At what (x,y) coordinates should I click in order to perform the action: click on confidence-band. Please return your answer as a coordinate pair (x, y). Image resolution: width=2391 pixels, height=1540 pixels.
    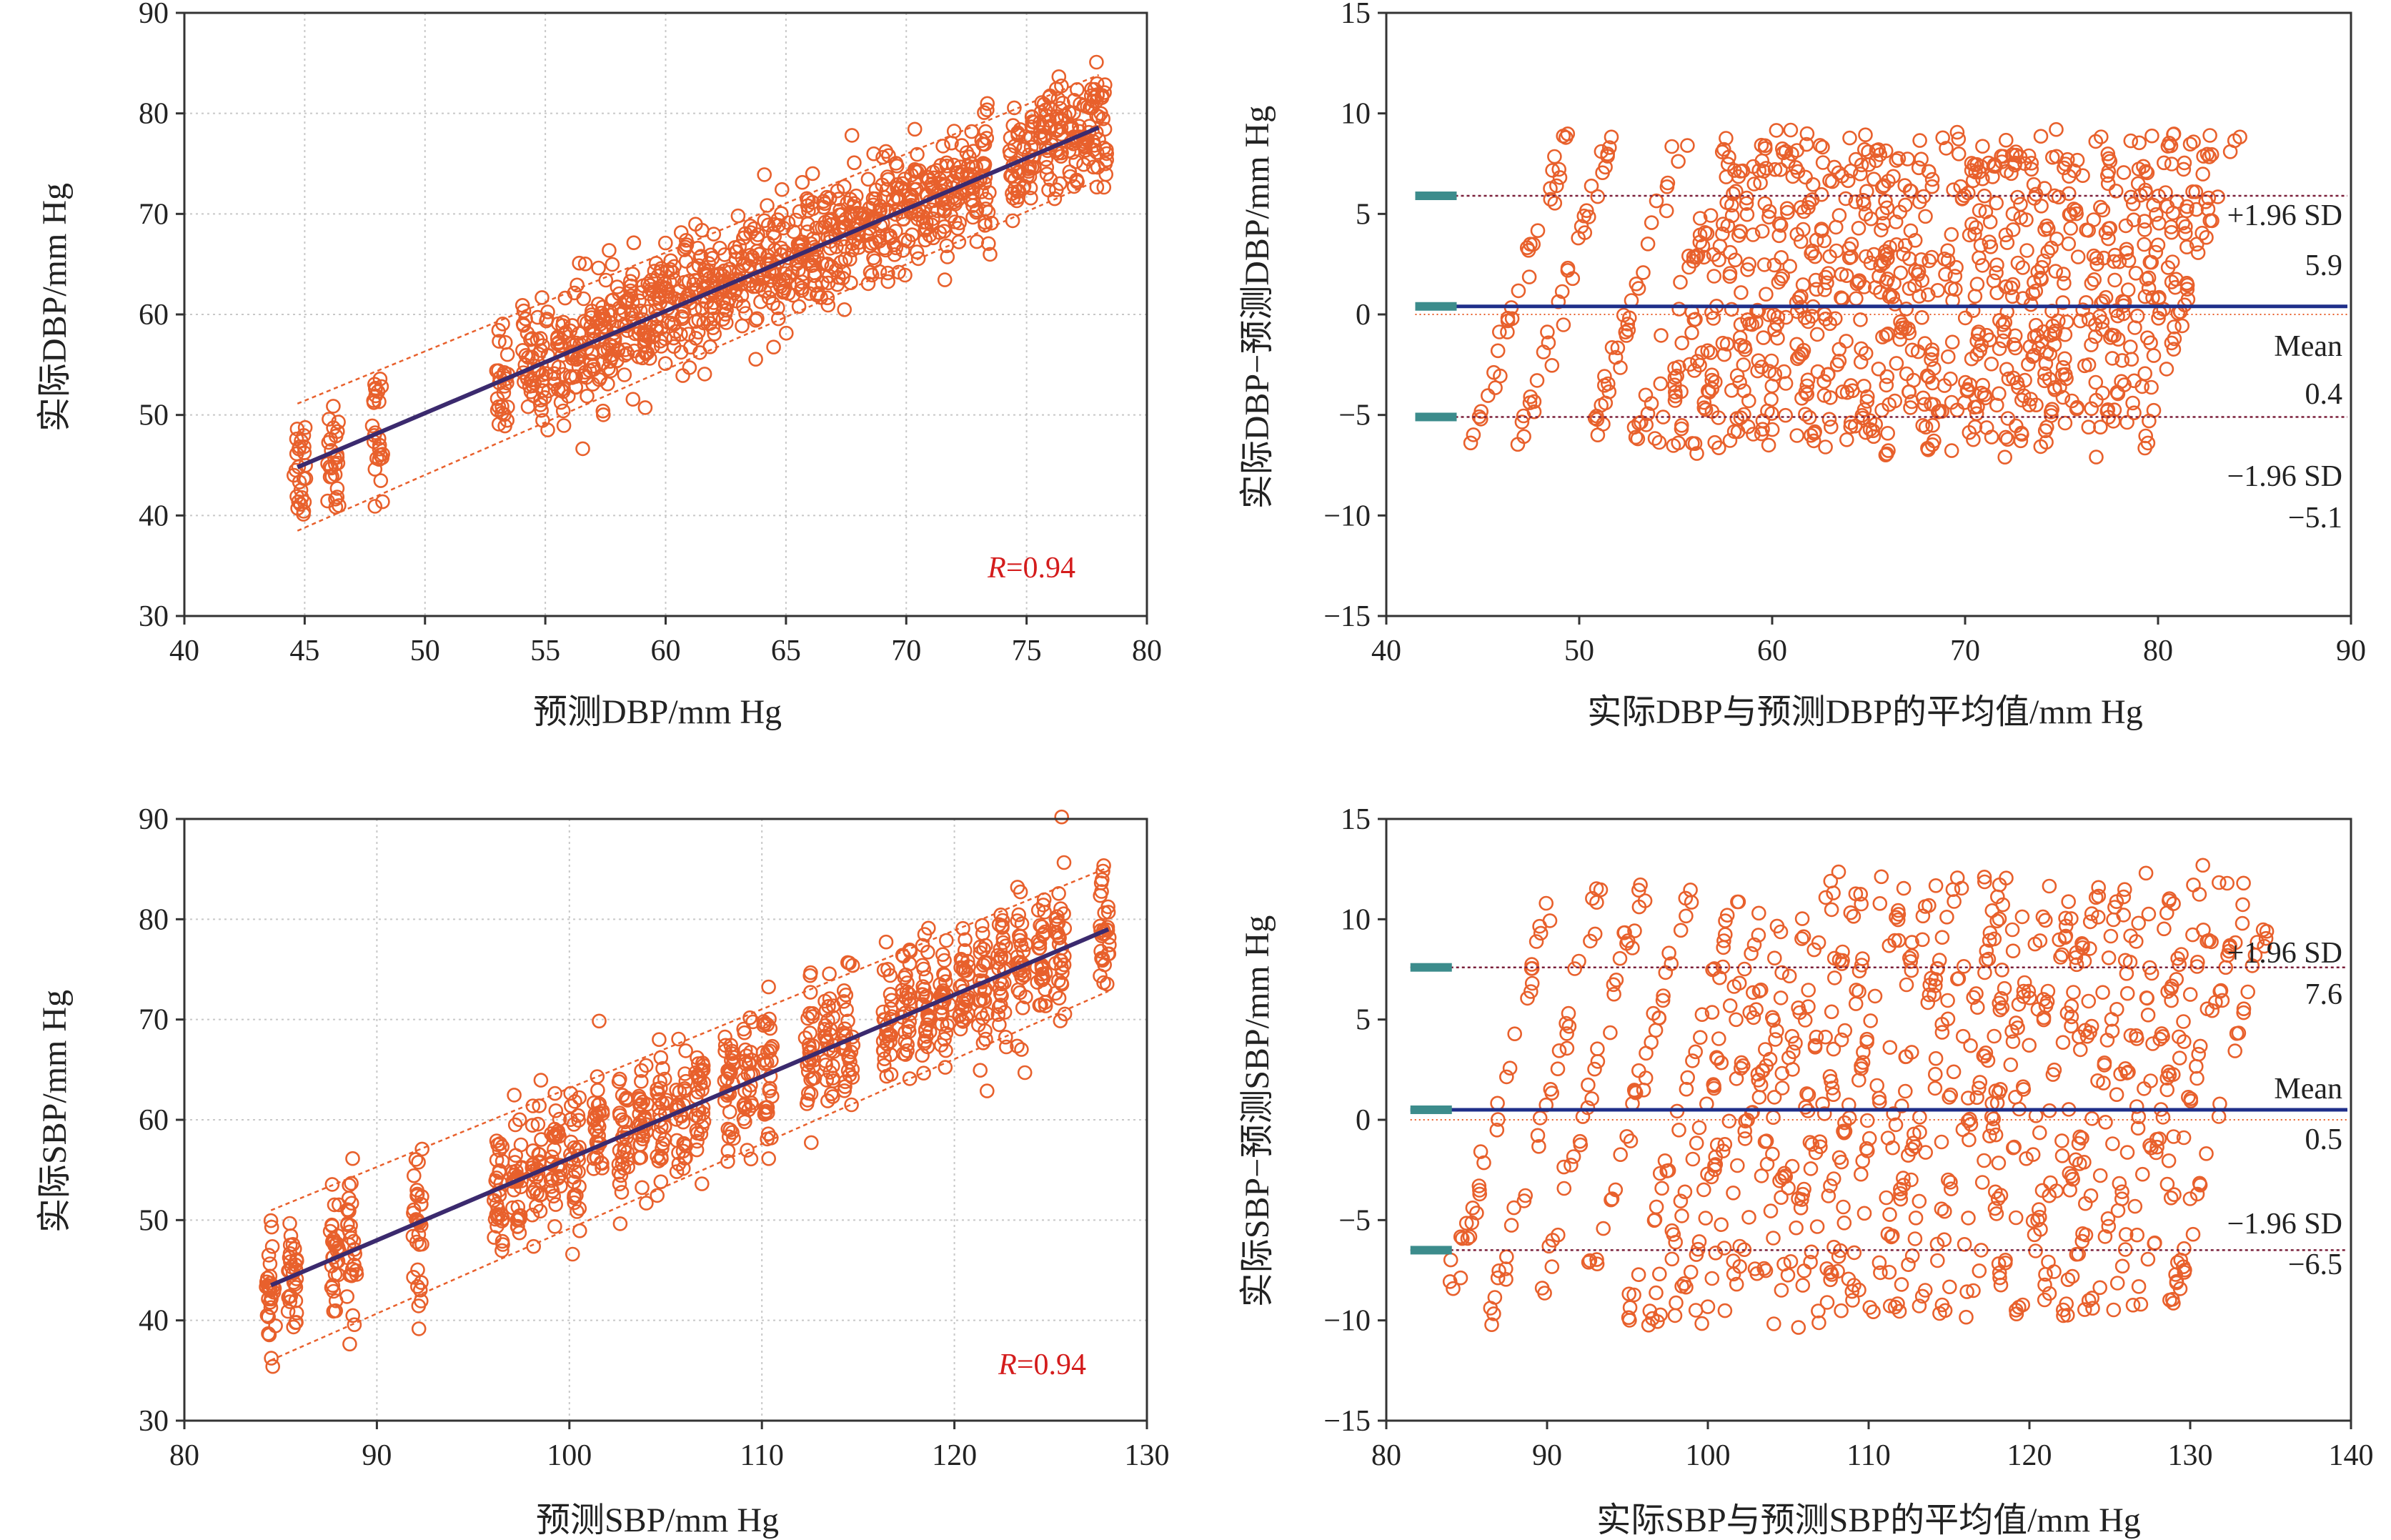
    Looking at the image, I should click on (698, 303).